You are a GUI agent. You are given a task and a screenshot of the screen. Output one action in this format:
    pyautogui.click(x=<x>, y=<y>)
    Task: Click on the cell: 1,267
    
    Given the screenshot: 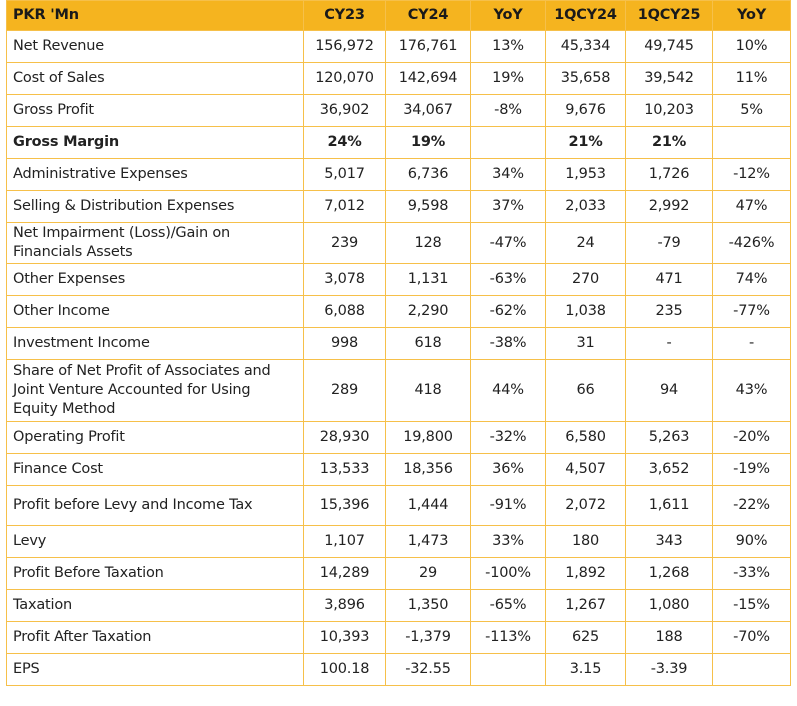 What is the action you would take?
    pyautogui.click(x=585, y=605)
    